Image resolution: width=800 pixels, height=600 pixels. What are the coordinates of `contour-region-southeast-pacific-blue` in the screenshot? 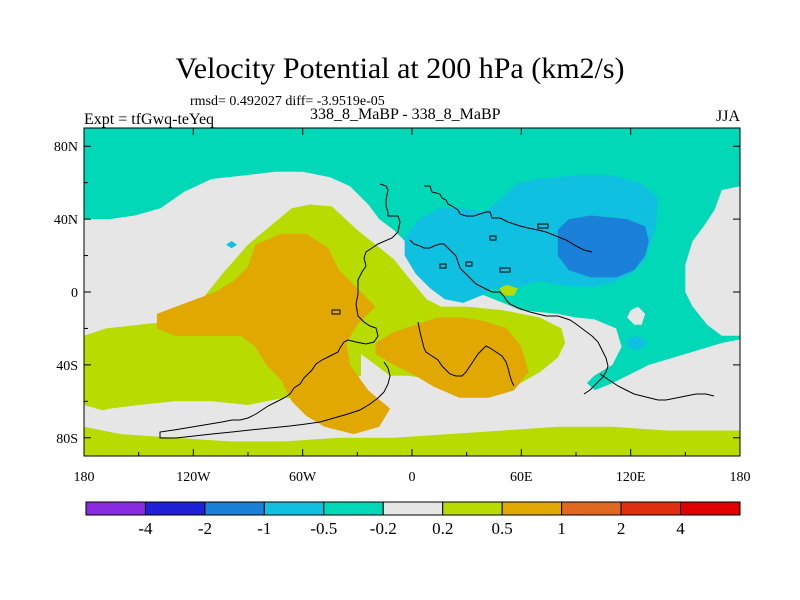 It's located at (636, 343).